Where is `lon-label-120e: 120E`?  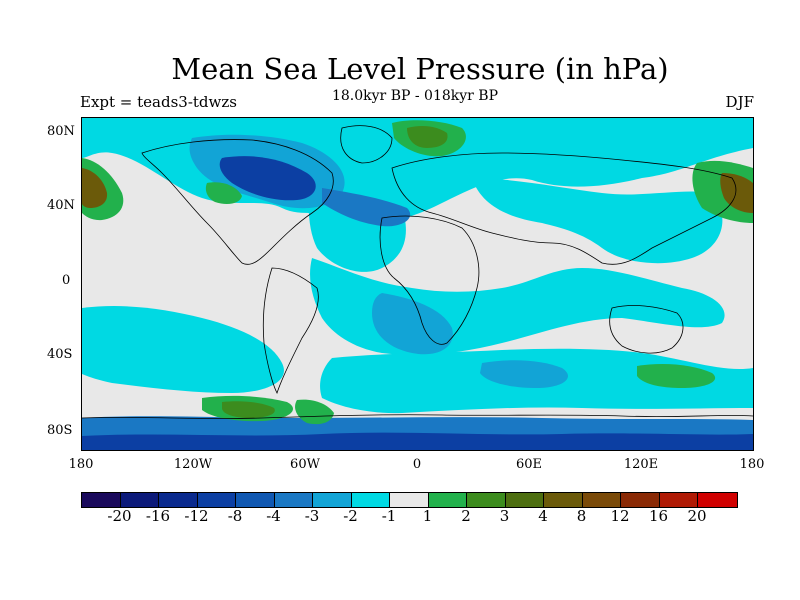
lon-label-120e: 120E is located at coordinates (641, 464).